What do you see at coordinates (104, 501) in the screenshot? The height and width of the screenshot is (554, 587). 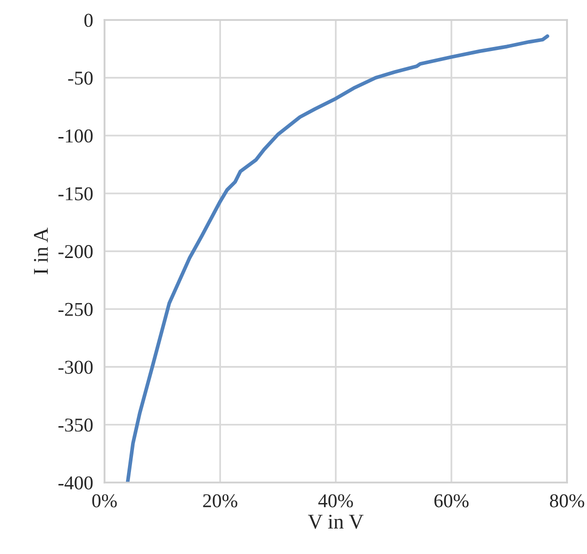 I see `x-tick-label: 0%` at bounding box center [104, 501].